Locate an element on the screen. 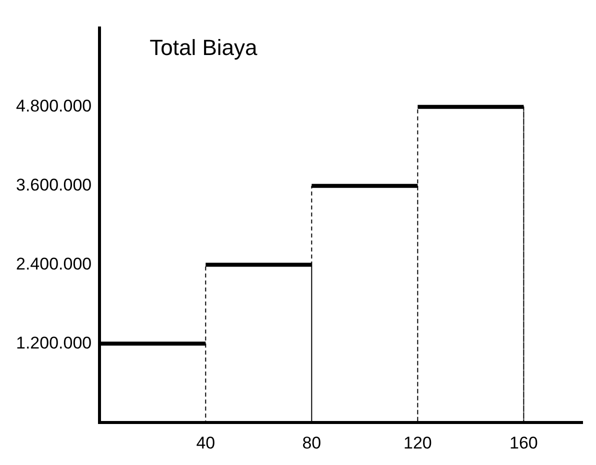  x-tick-label: 120 is located at coordinates (417, 442).